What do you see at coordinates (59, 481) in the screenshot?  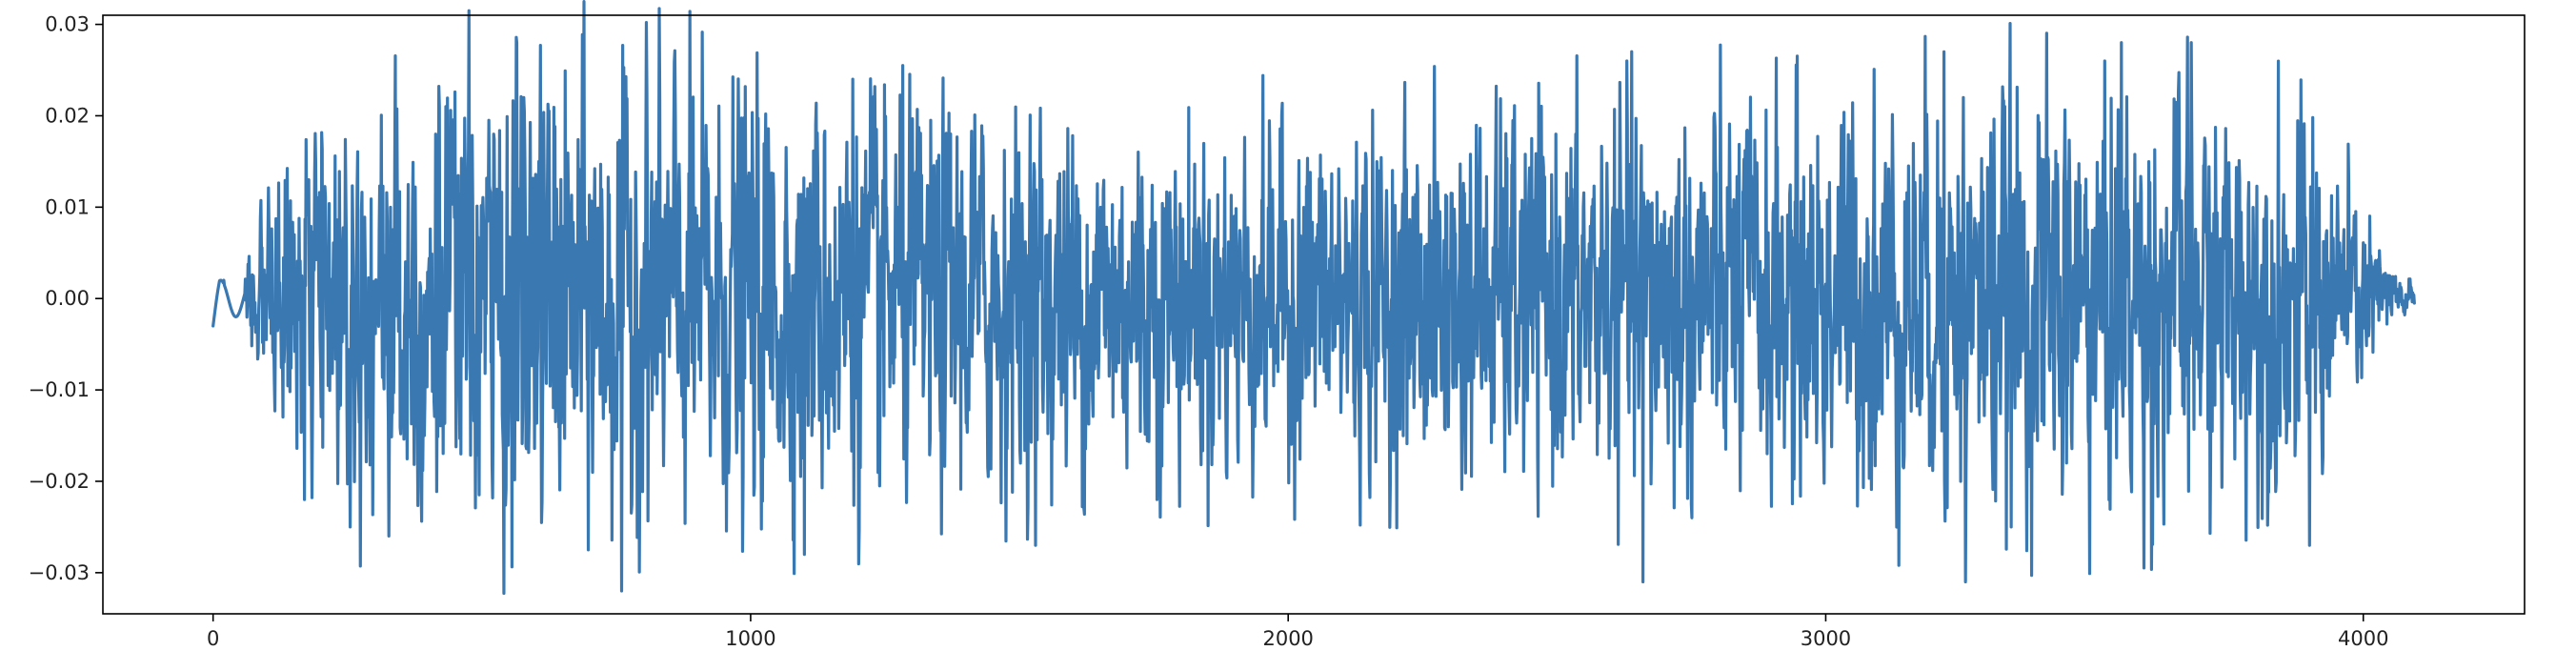 I see `y-tick-label: −0.02` at bounding box center [59, 481].